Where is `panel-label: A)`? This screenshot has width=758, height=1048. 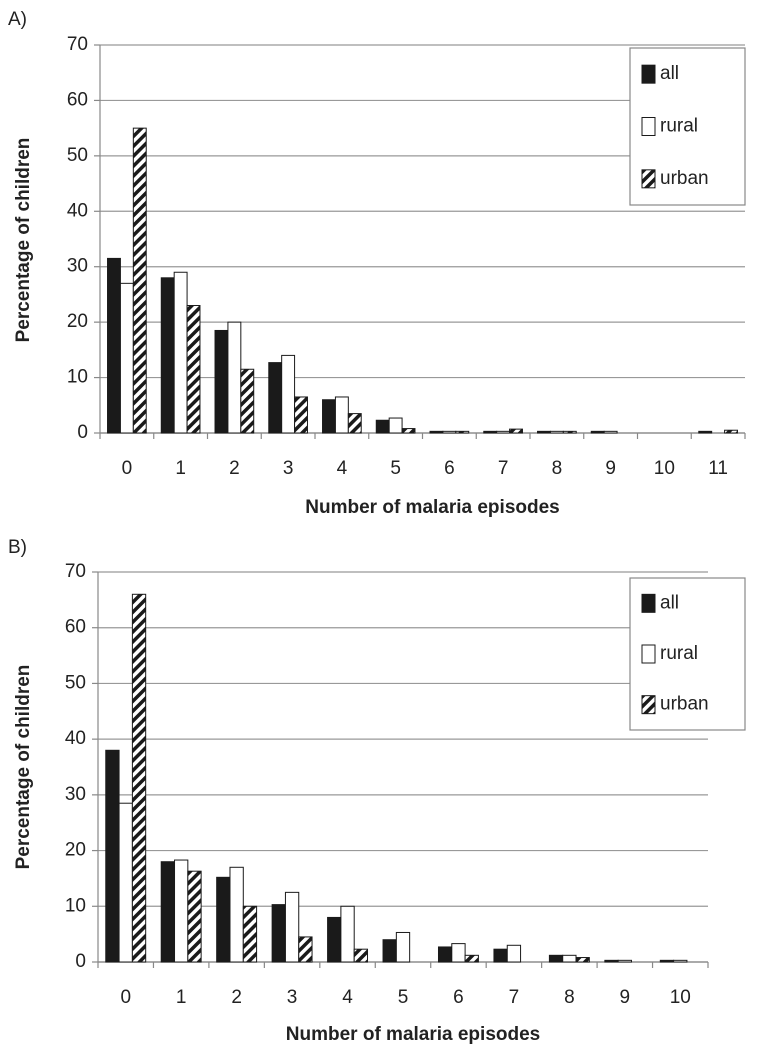
panel-label: A) is located at coordinates (17, 19).